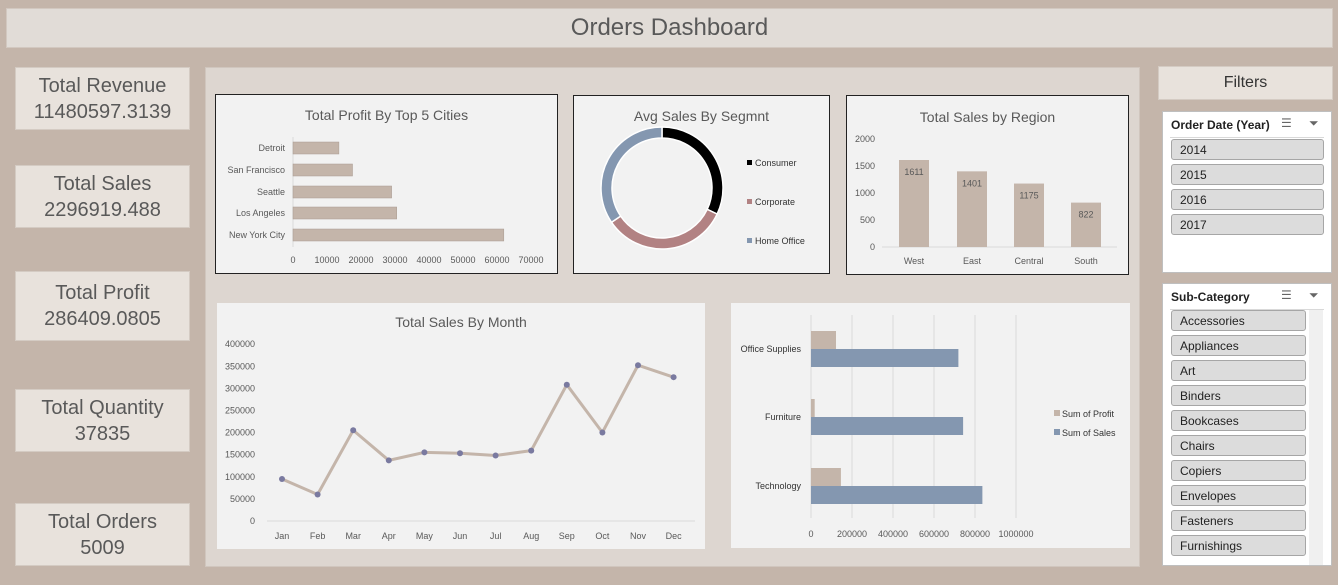 Image resolution: width=1338 pixels, height=585 pixels. What do you see at coordinates (567, 536) in the screenshot?
I see `month-label: Sep` at bounding box center [567, 536].